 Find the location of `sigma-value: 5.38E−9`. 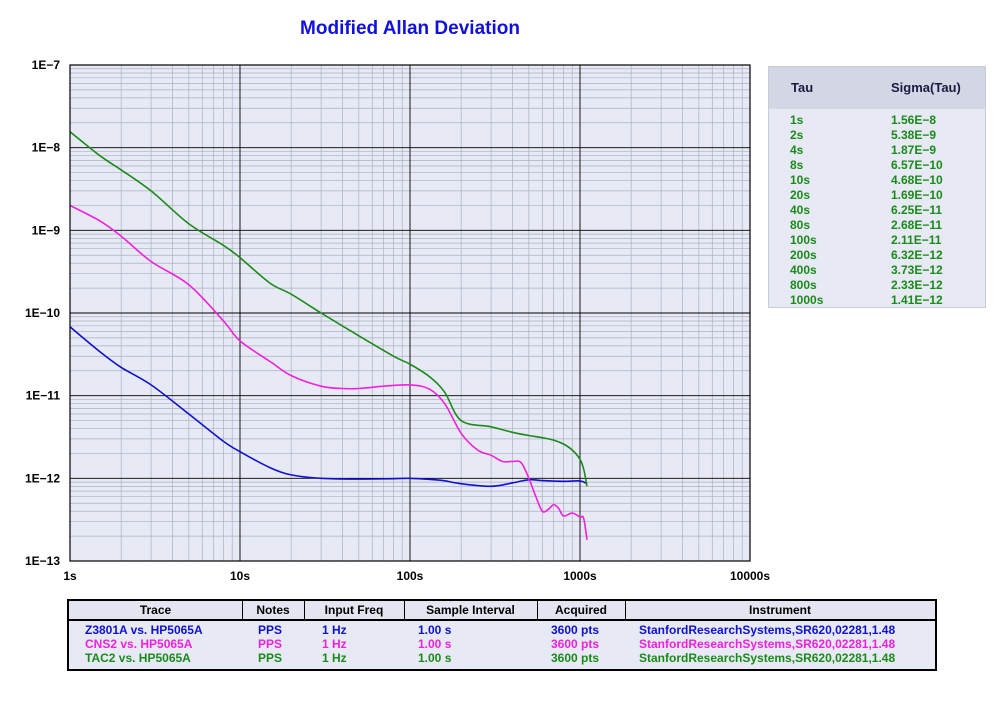

sigma-value: 5.38E−9 is located at coordinates (914, 135).